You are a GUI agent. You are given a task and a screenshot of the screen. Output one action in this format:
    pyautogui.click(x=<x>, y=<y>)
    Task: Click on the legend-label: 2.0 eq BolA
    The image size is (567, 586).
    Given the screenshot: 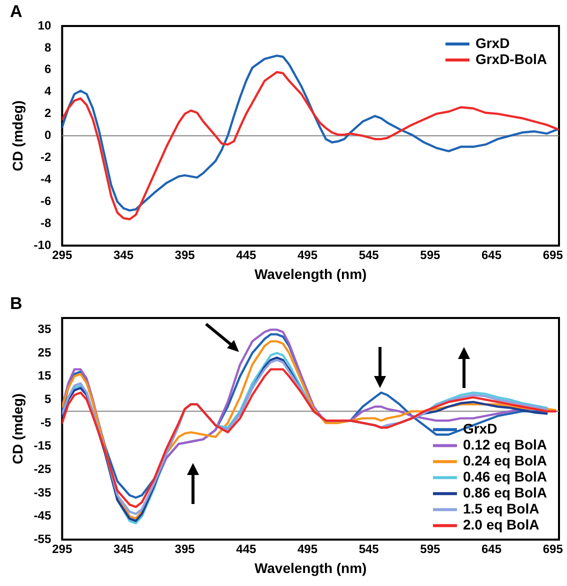 What is the action you would take?
    pyautogui.click(x=501, y=524)
    